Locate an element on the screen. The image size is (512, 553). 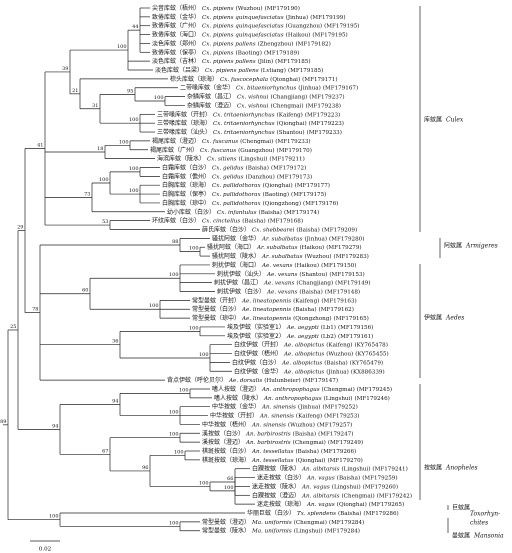
leaf-species: An. anthropophagus is located at coordinates (290, 389).